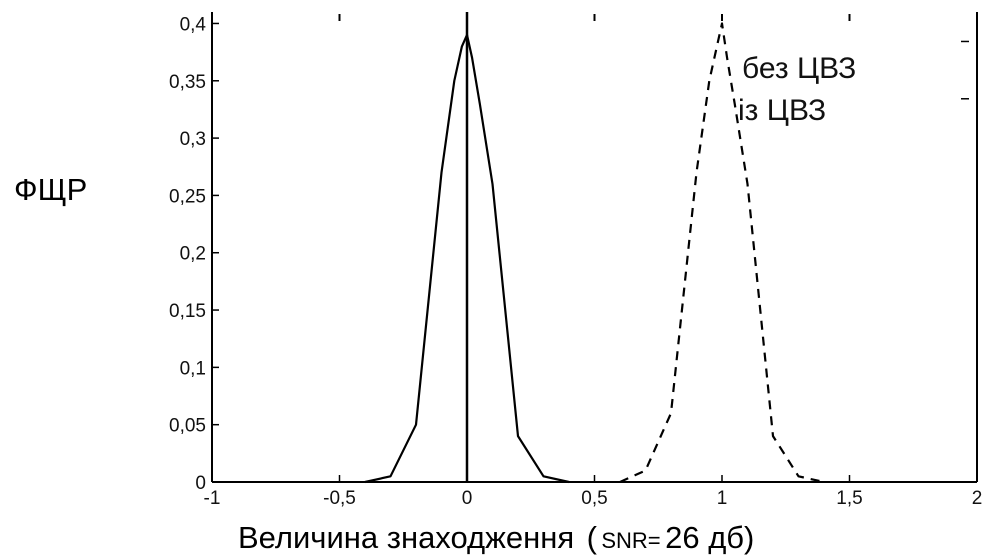 This screenshot has width=993, height=557. Describe the element at coordinates (722, 498) in the screenshot. I see `x-tick-label: 1` at that location.